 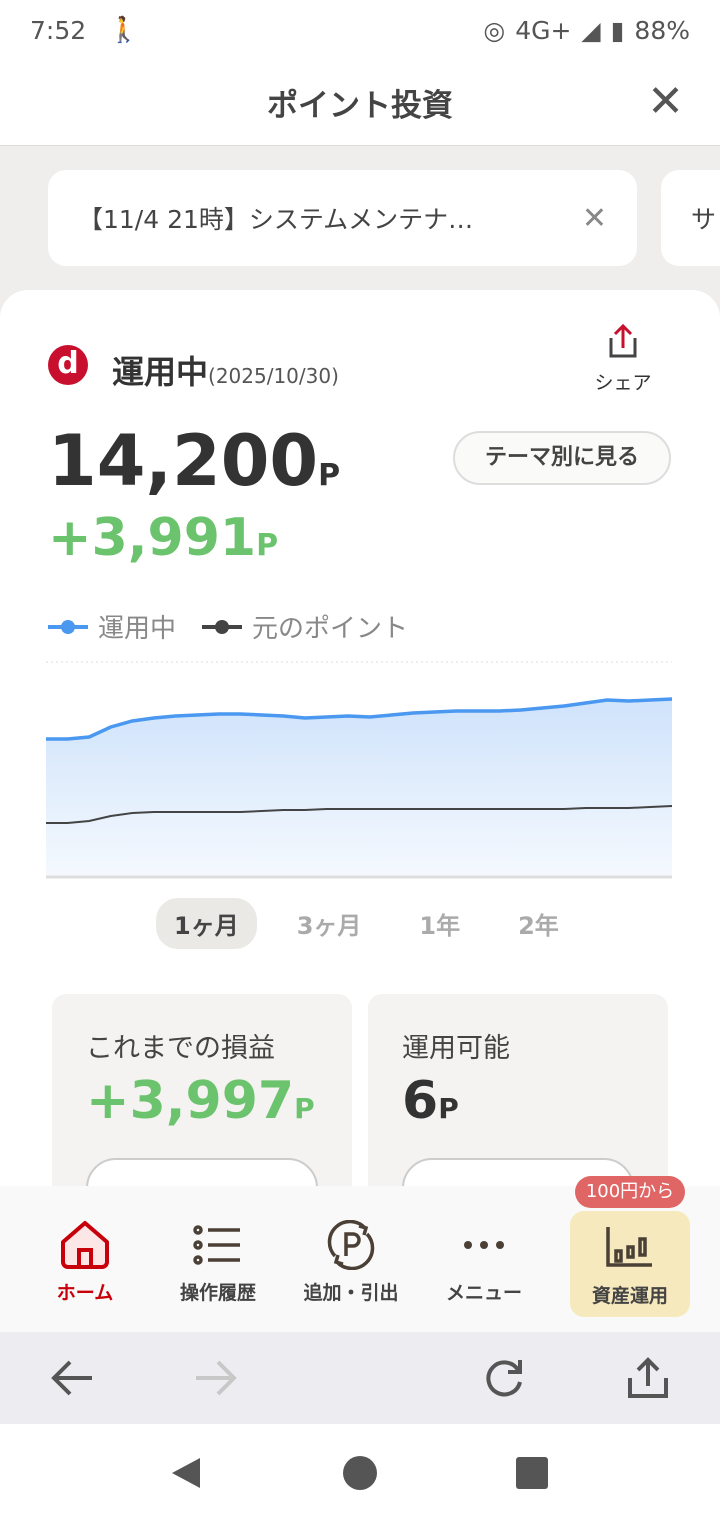 I want to click on walk-icon: 🚶, so click(x=124, y=29).